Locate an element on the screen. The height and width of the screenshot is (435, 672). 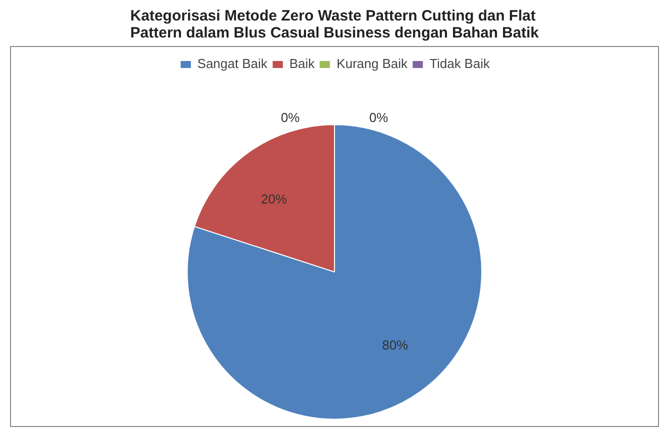
legend-label: Kurang Baik is located at coordinates (372, 63).